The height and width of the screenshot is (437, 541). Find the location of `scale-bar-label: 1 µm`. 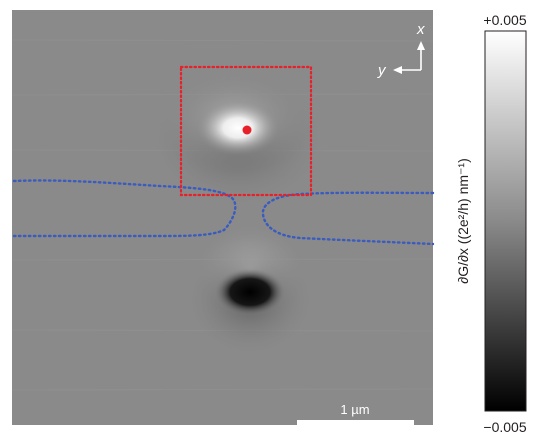

scale-bar-label: 1 µm is located at coordinates (354, 409).